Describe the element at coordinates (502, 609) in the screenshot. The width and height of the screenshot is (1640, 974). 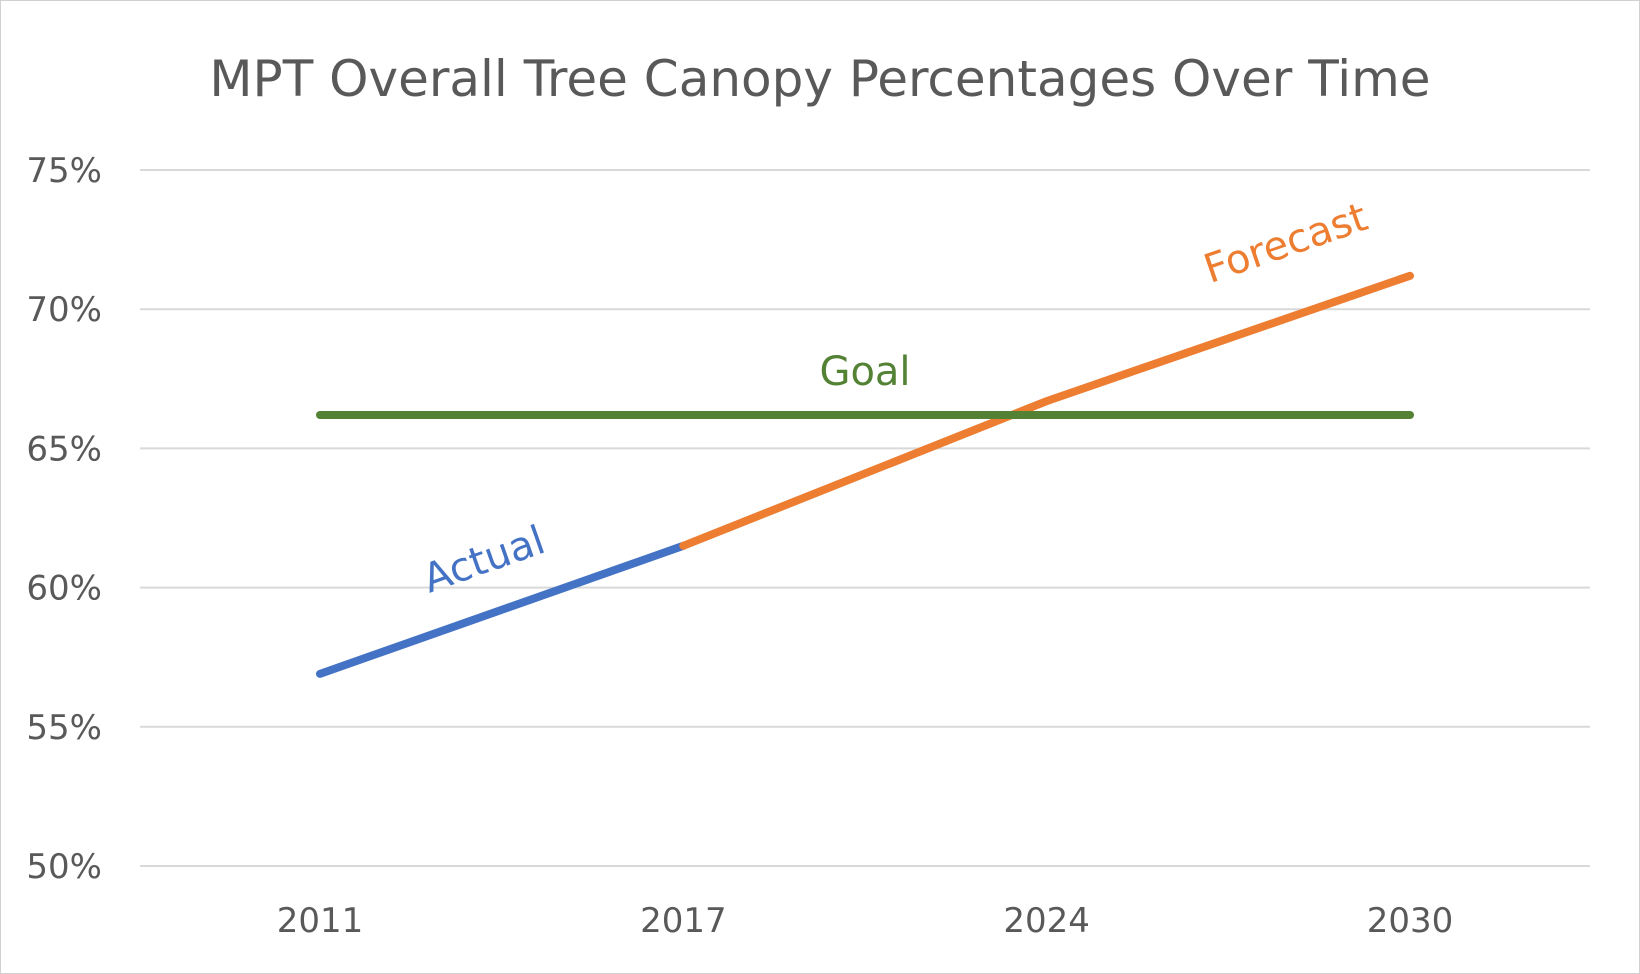
I see `series-line-actual` at that location.